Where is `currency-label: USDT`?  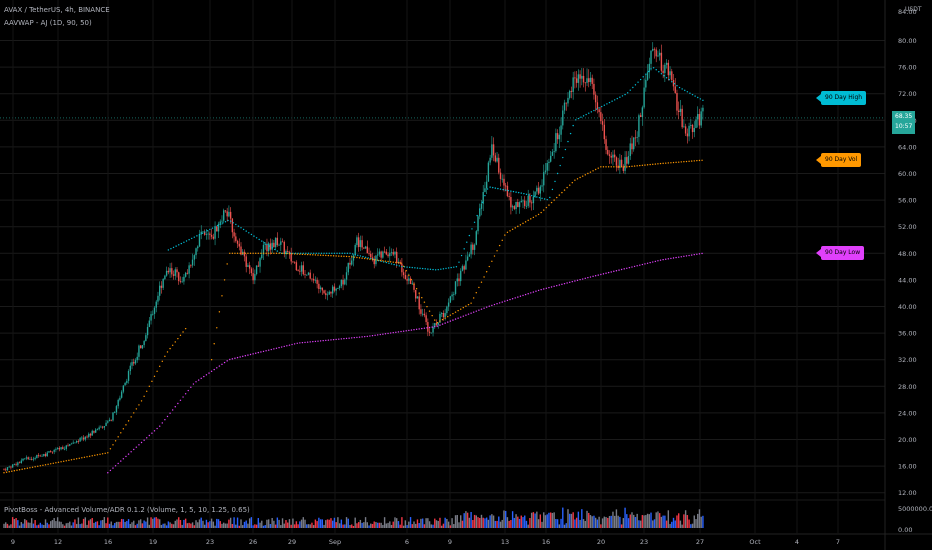 currency-label: USDT is located at coordinates (913, 9).